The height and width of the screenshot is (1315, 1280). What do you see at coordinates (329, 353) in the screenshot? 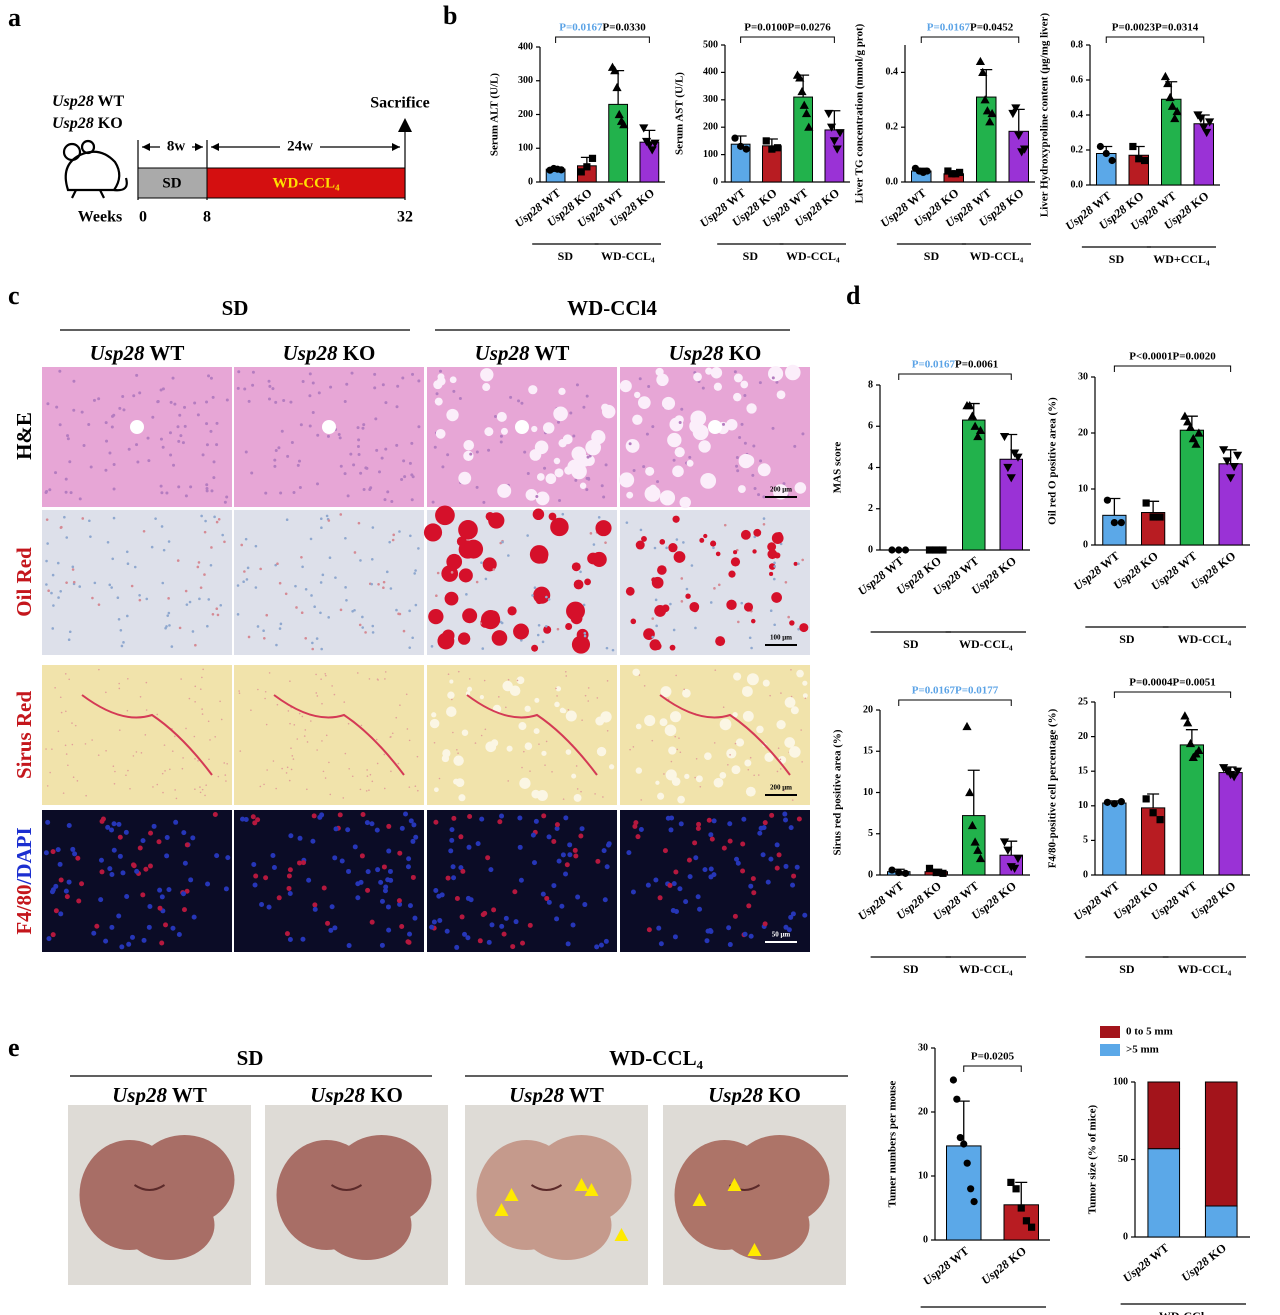
I see `column-label: Usp28 KO` at bounding box center [329, 353].